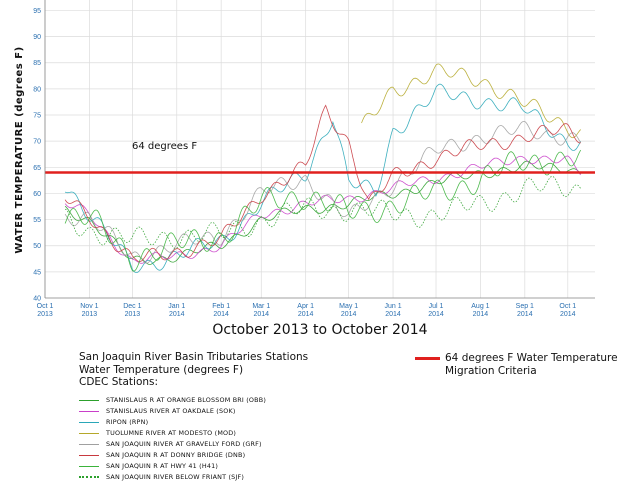 The image size is (640, 483). Describe the element at coordinates (229, 466) in the screenshot. I see `legend-item: SAN JOAQUIN R AT HWY 41 (H41)` at that location.